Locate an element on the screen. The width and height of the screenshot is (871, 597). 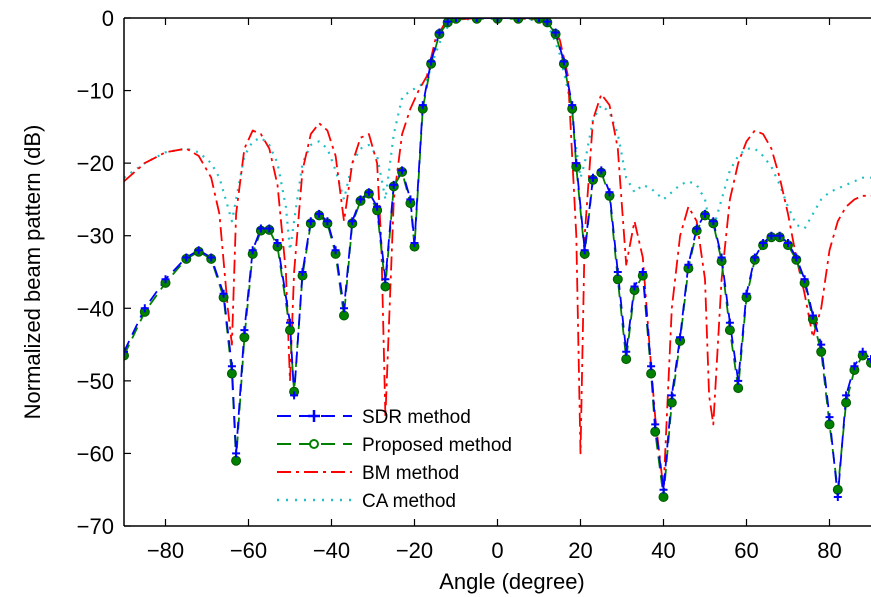
y-tick-label: −50 is located at coordinates (95, 381).